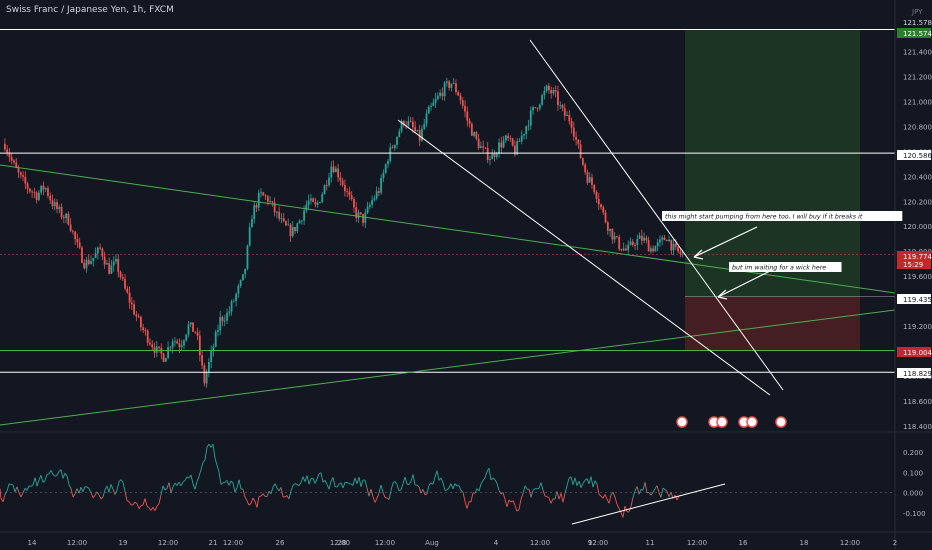 The image size is (932, 550). What do you see at coordinates (917, 257) in the screenshot?
I see `price-label: 119.774` at bounding box center [917, 257].